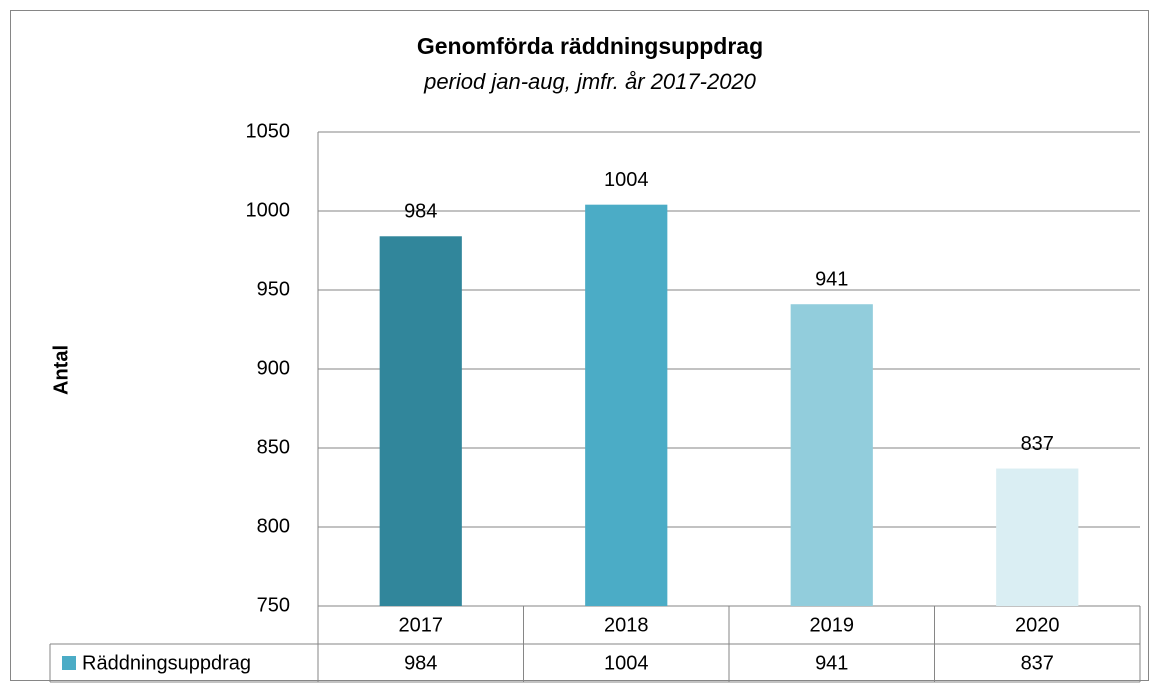 The height and width of the screenshot is (688, 1158). What do you see at coordinates (420, 663) in the screenshot?
I see `table-value: 984` at bounding box center [420, 663].